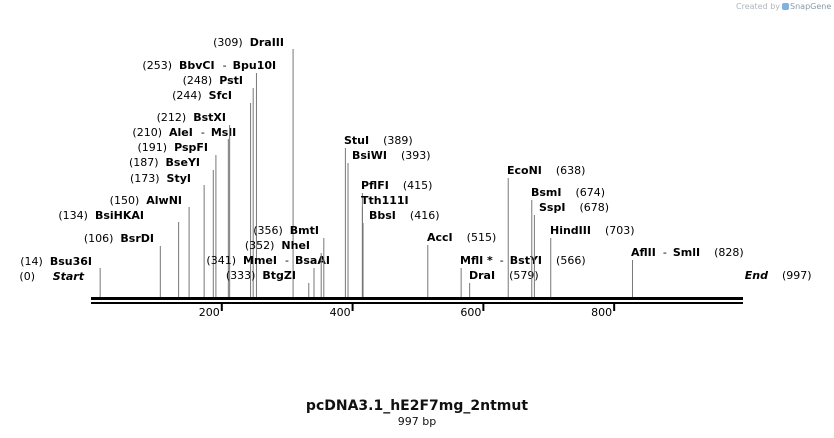 This screenshot has width=834, height=438. What do you see at coordinates (191, 147) in the screenshot?
I see `feature-pspfi-name: PspFI` at bounding box center [191, 147].